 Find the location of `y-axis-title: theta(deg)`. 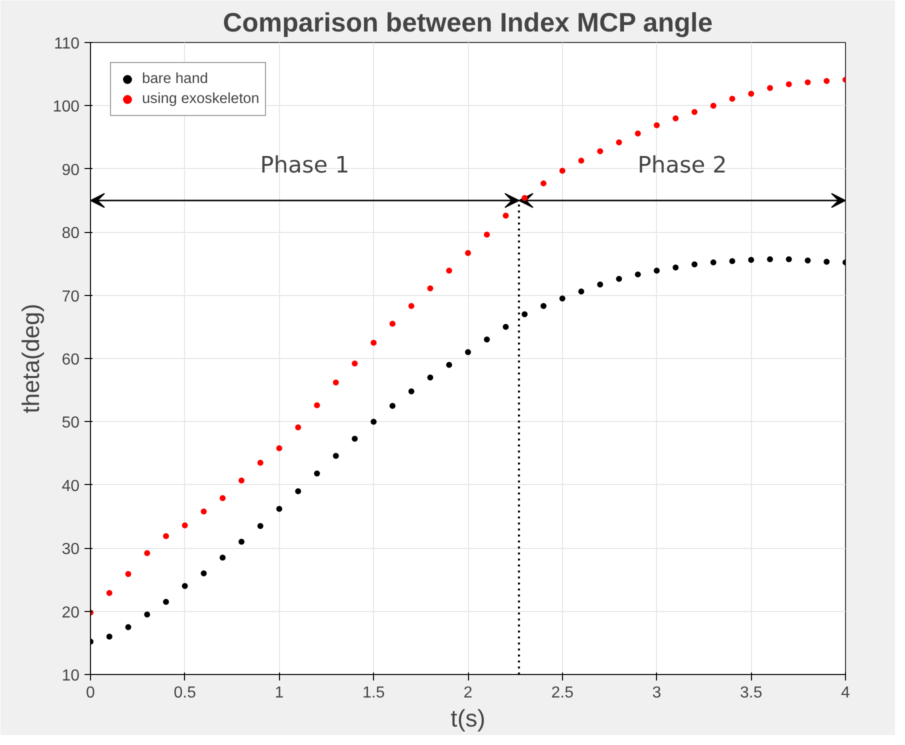

y-axis-title: theta(deg) is located at coordinates (31, 359).